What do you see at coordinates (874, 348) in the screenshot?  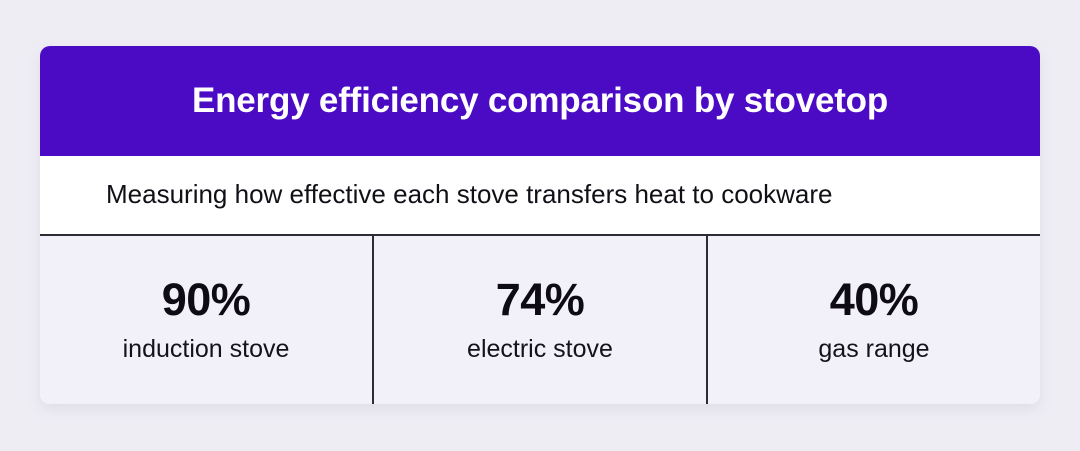 I see `stat-label: gas range` at bounding box center [874, 348].